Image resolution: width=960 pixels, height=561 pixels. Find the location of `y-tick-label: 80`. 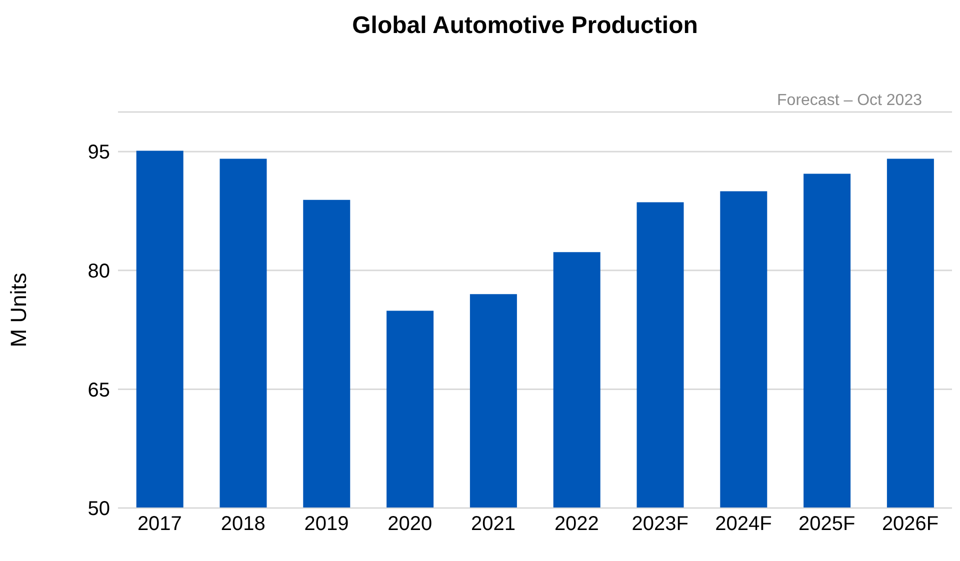

y-tick-label: 80 is located at coordinates (99, 271).